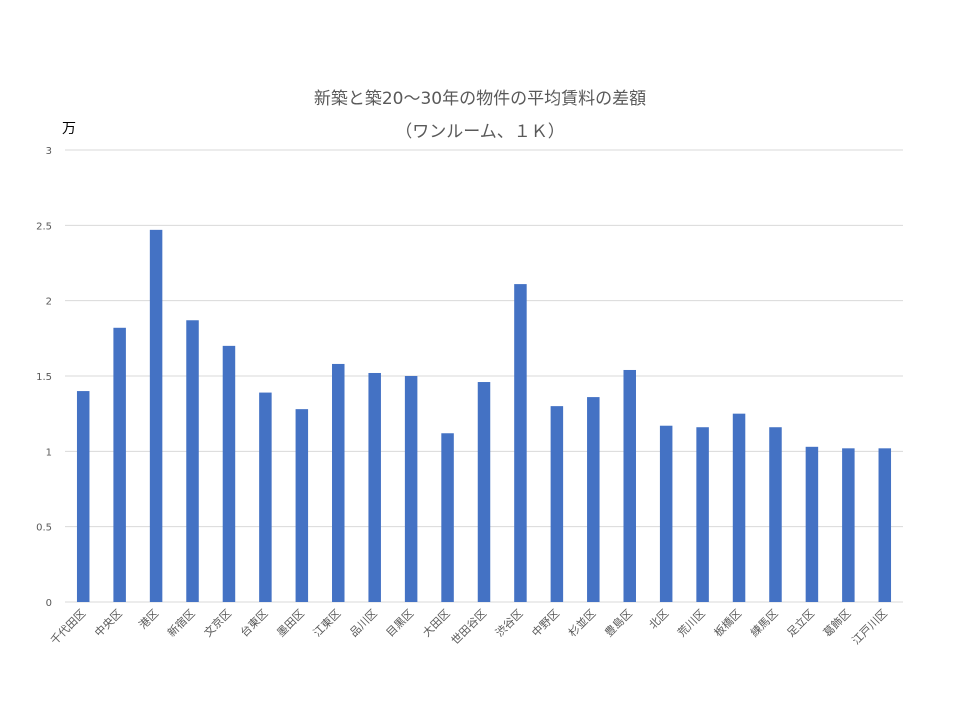 This screenshot has width=960, height=720. I want to click on chart-title: 新築と築20～30年の物件の平均賃料の差額, so click(480, 99).